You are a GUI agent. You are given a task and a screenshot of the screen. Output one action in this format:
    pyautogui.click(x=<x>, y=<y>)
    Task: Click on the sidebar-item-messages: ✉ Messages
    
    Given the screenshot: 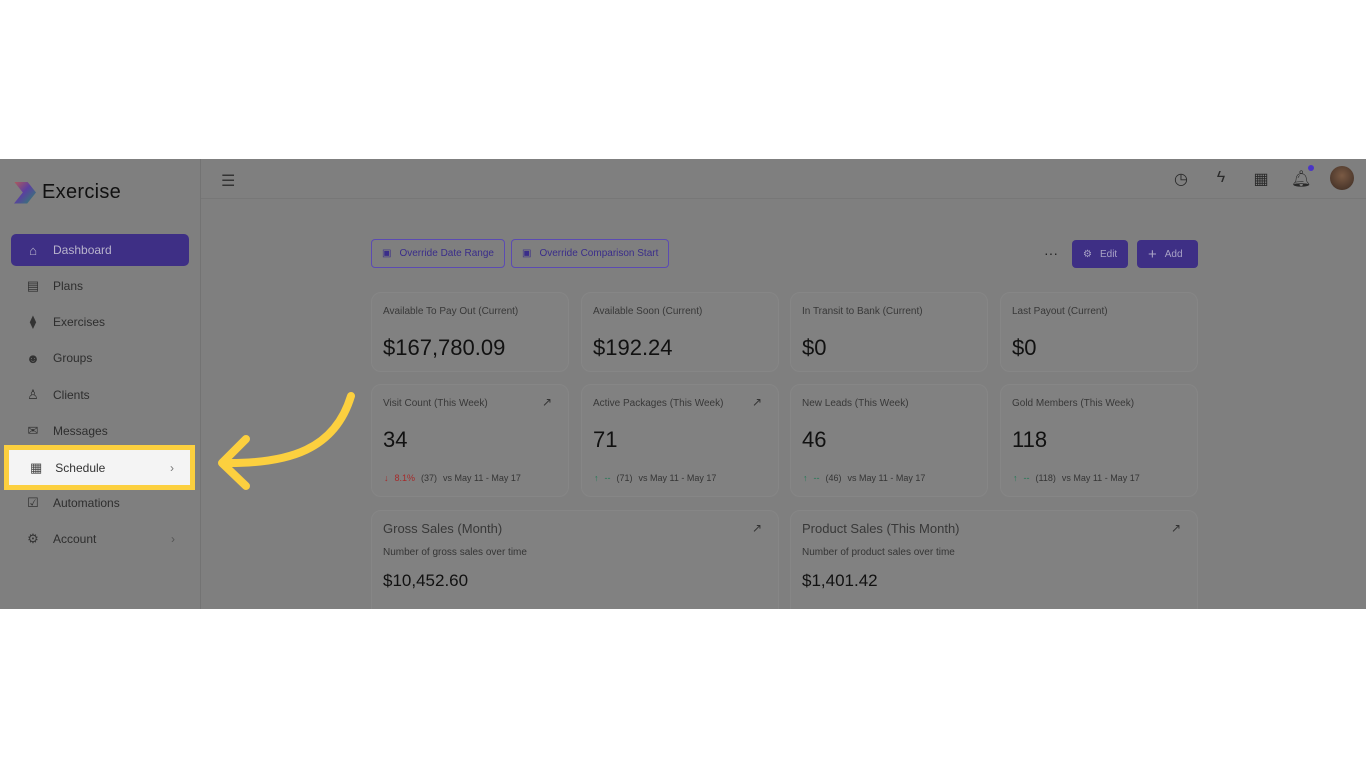 What is the action you would take?
    pyautogui.click(x=100, y=431)
    